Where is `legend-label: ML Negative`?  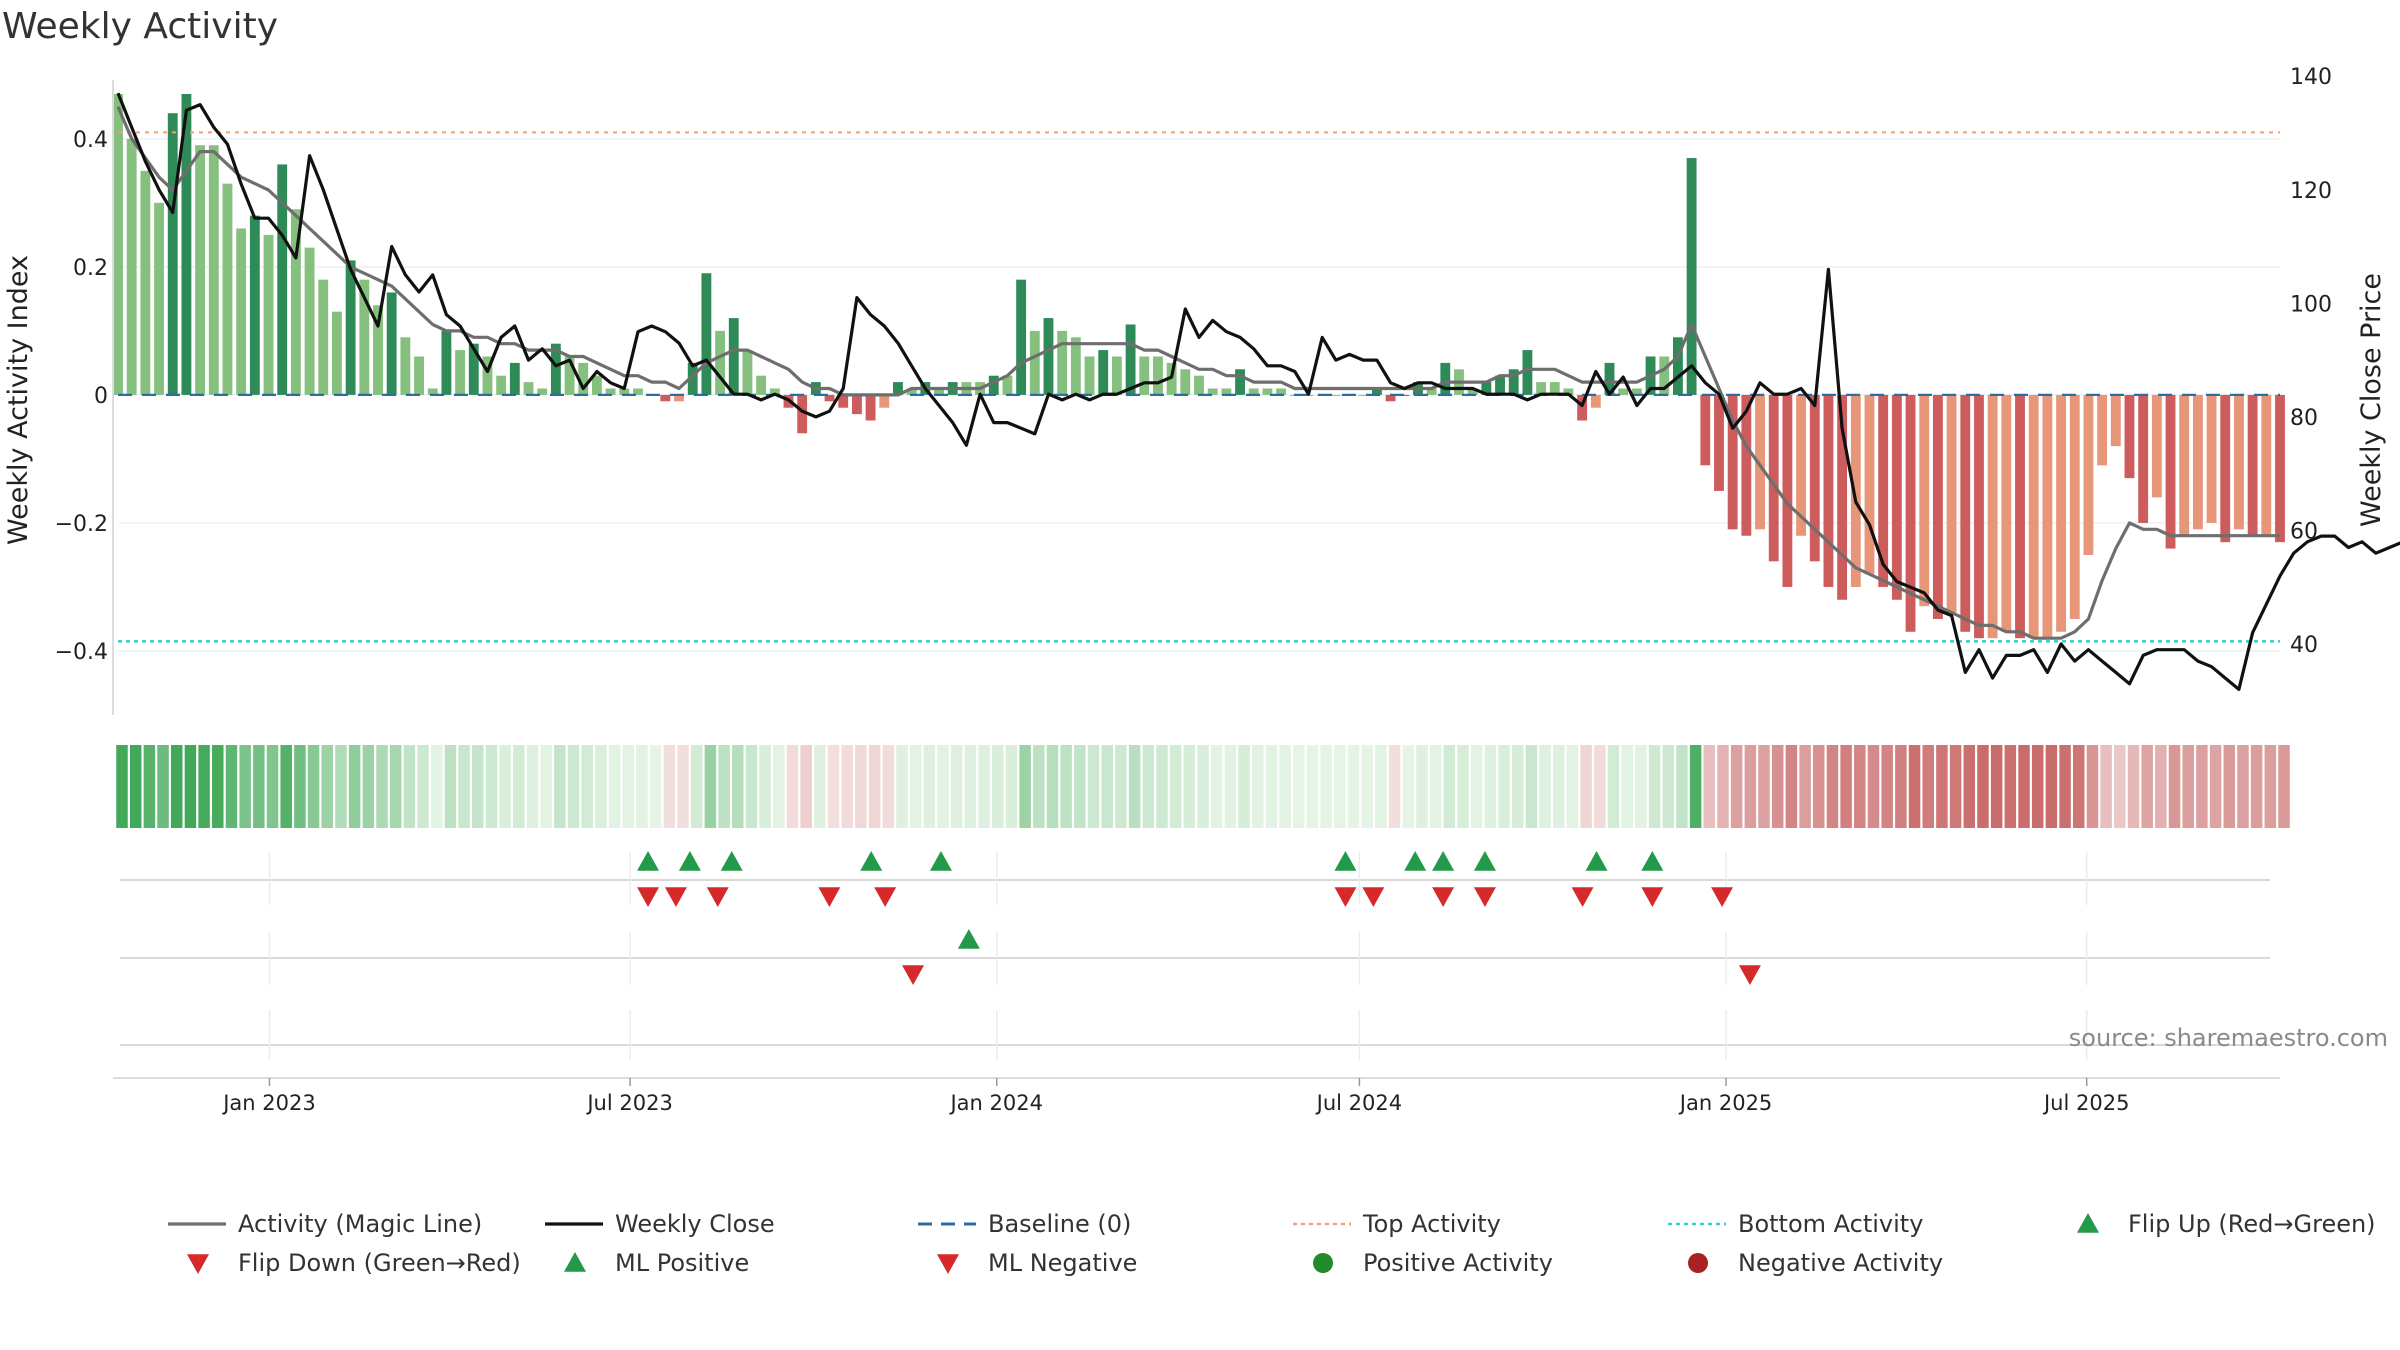
legend-label: ML Negative is located at coordinates (1062, 1263).